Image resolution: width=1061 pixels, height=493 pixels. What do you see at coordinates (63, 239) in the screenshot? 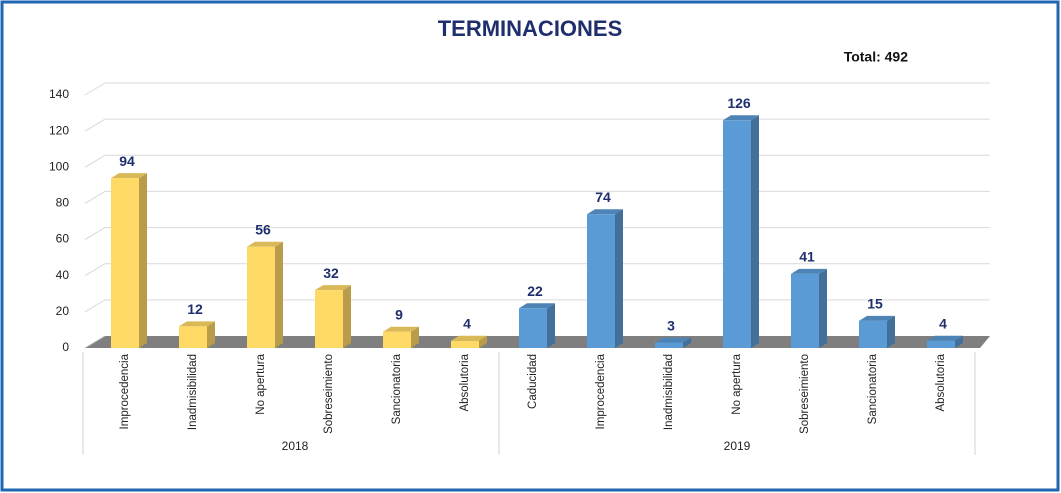
I see `y-tick-label: 60` at bounding box center [63, 239].